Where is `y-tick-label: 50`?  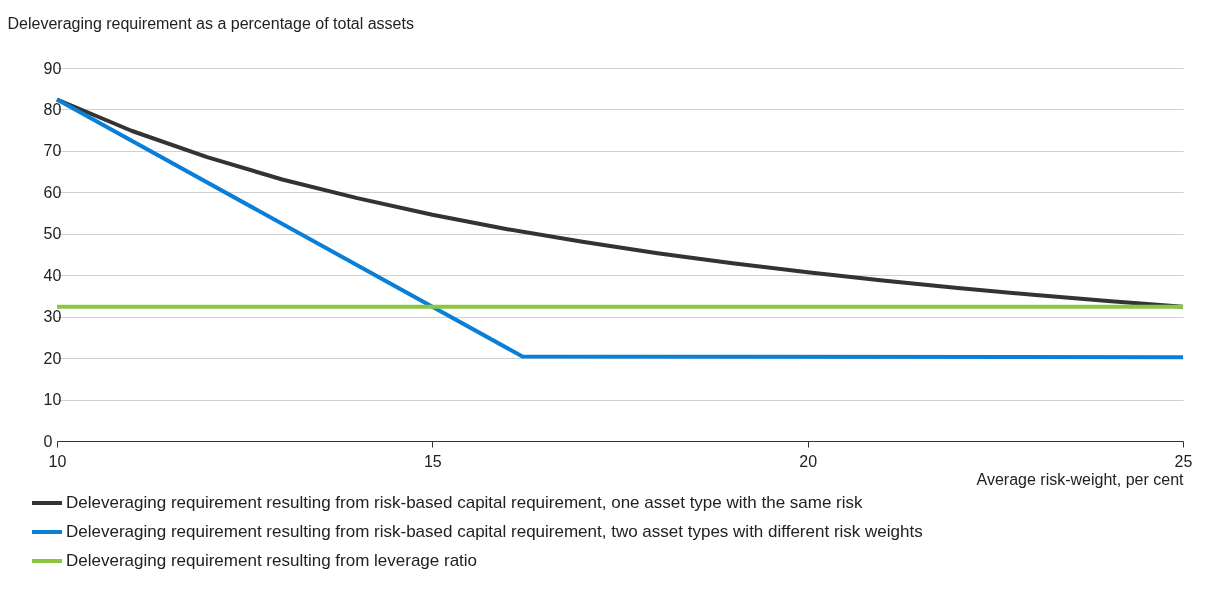 y-tick-label: 50 is located at coordinates (52, 234).